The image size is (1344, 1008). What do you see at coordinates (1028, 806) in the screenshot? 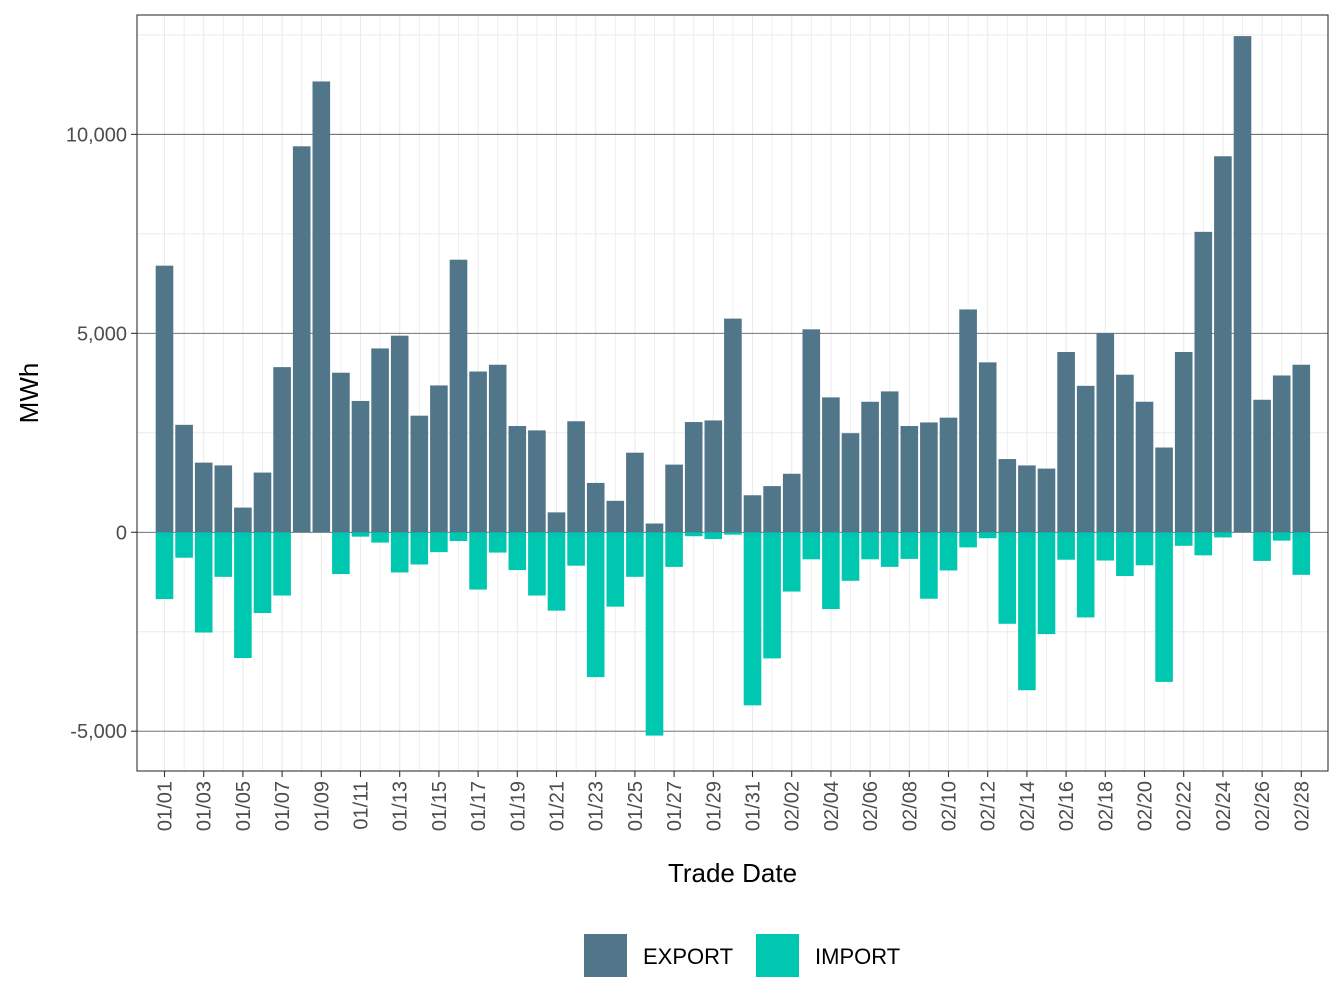
I see `x-tick-label: 02/14` at bounding box center [1028, 806].